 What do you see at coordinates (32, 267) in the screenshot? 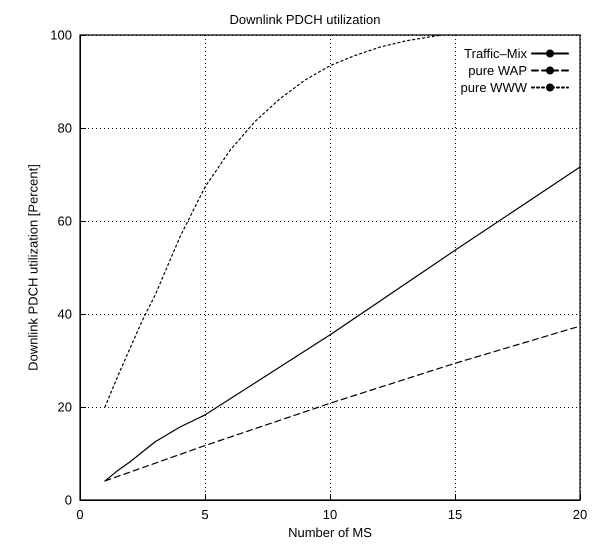
I see `y-axis-title: Downlink PDCH utilization [Percent]` at bounding box center [32, 267].